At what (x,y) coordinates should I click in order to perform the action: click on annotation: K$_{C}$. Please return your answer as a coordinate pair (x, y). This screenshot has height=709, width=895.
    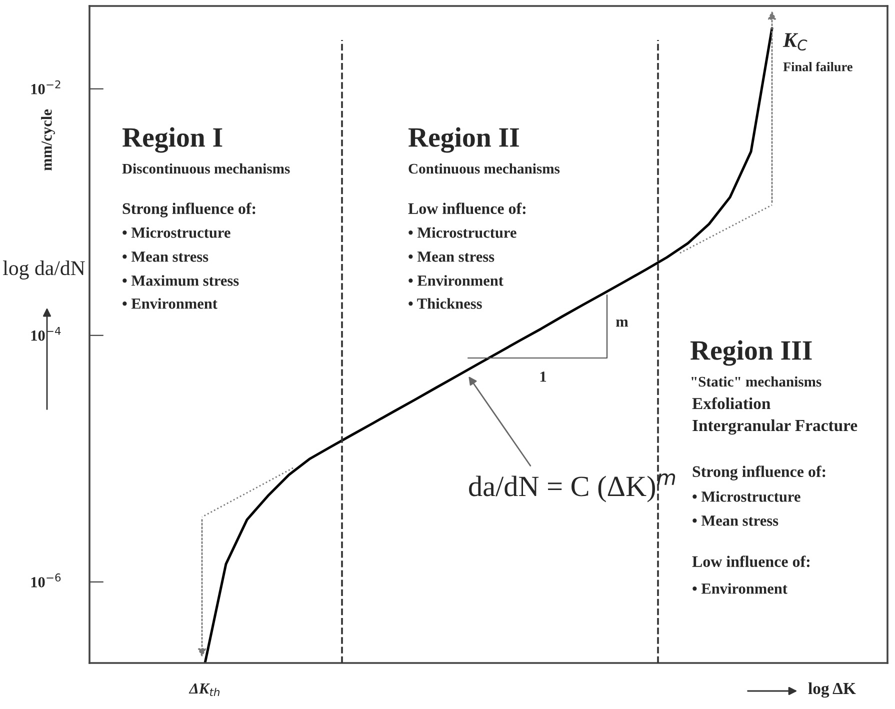
    Looking at the image, I should click on (795, 42).